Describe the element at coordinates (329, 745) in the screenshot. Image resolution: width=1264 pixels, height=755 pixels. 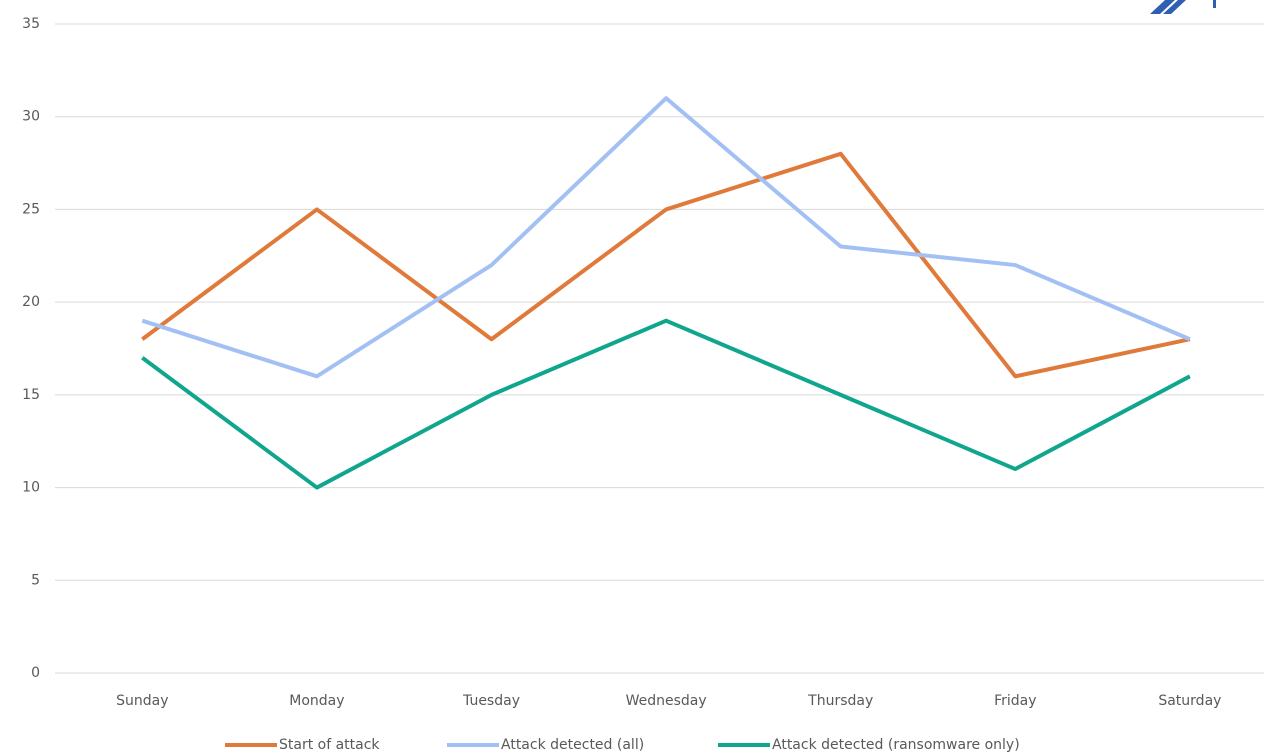
I see `legend-label: Start of attack` at that location.